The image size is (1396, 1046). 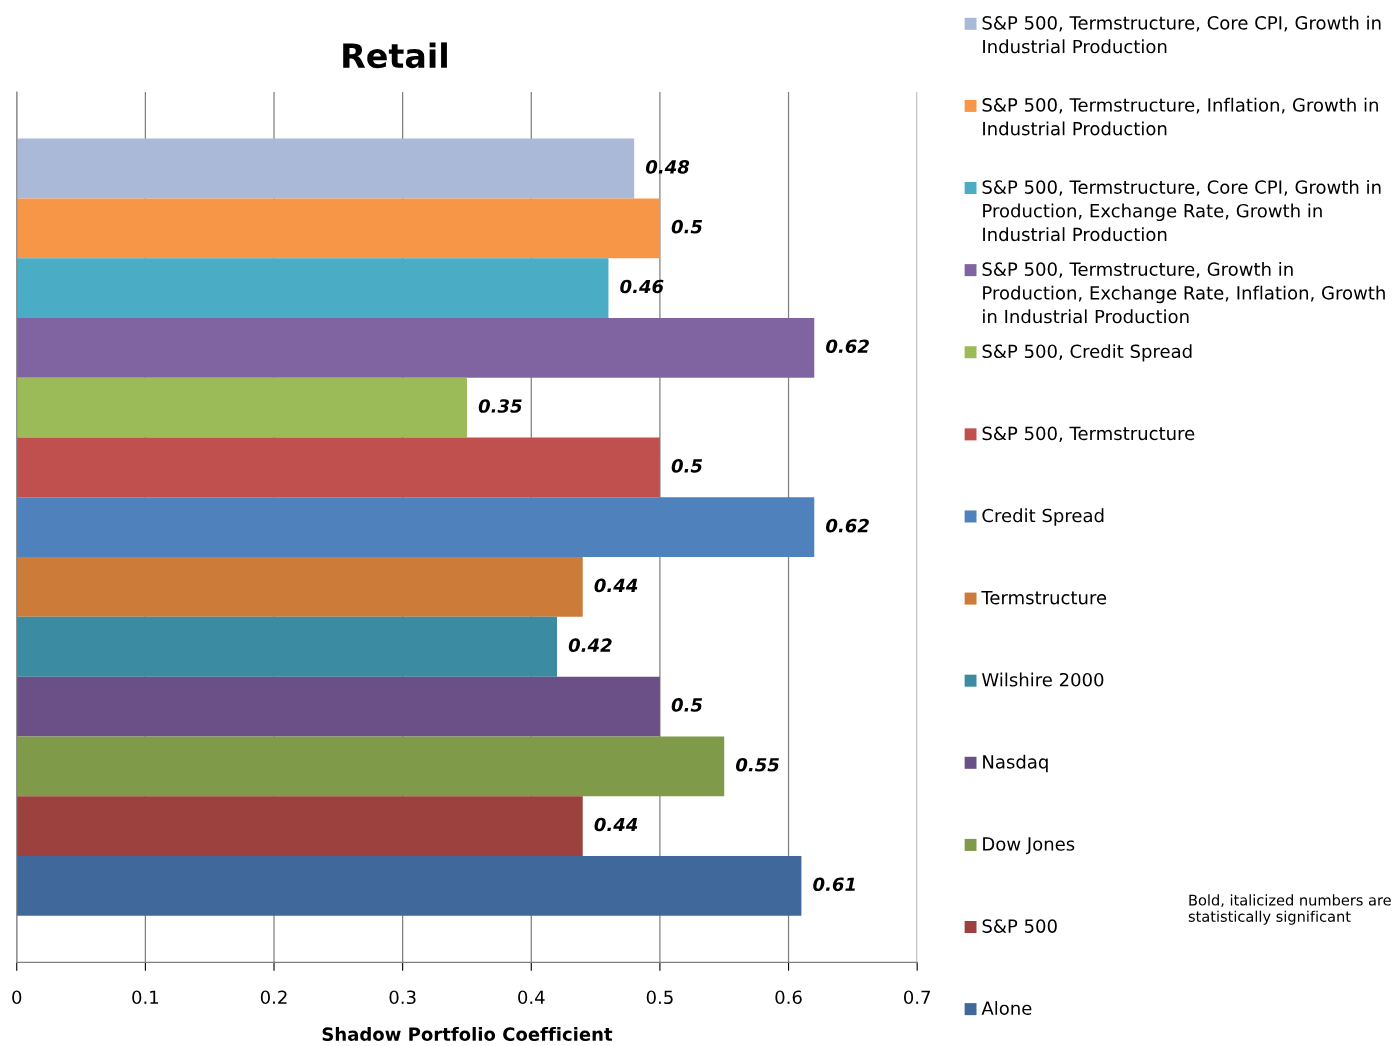 I want to click on x-tick-label: 0.6, so click(x=788, y=997).